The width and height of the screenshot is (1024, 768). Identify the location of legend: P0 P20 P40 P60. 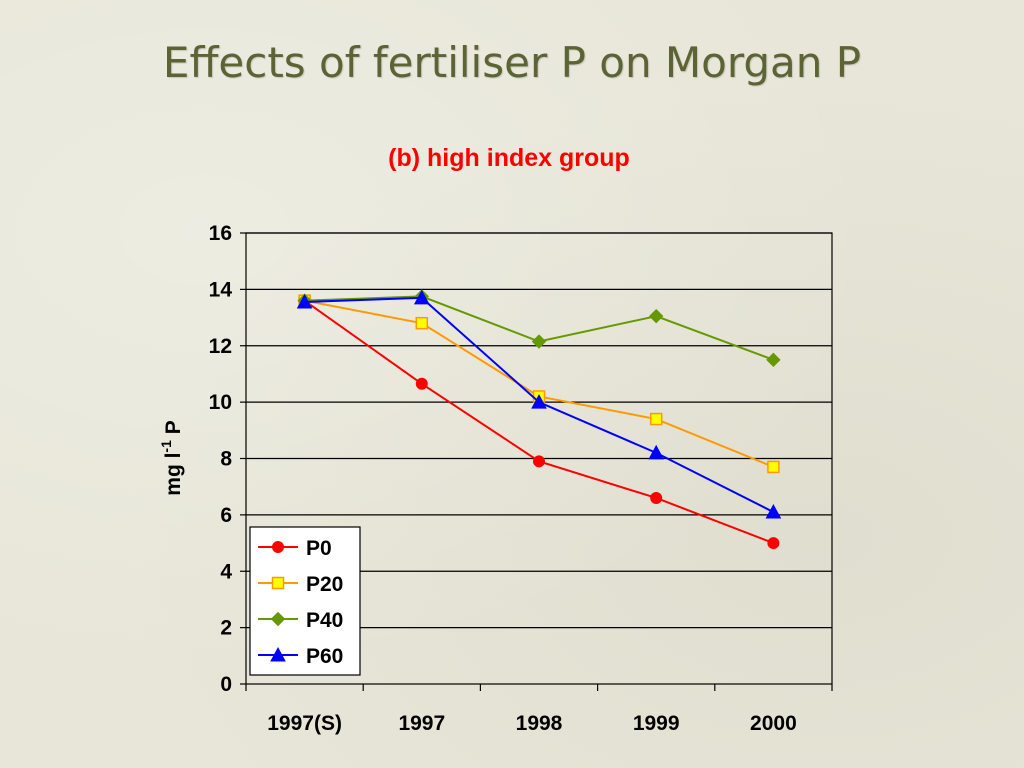
(305, 601).